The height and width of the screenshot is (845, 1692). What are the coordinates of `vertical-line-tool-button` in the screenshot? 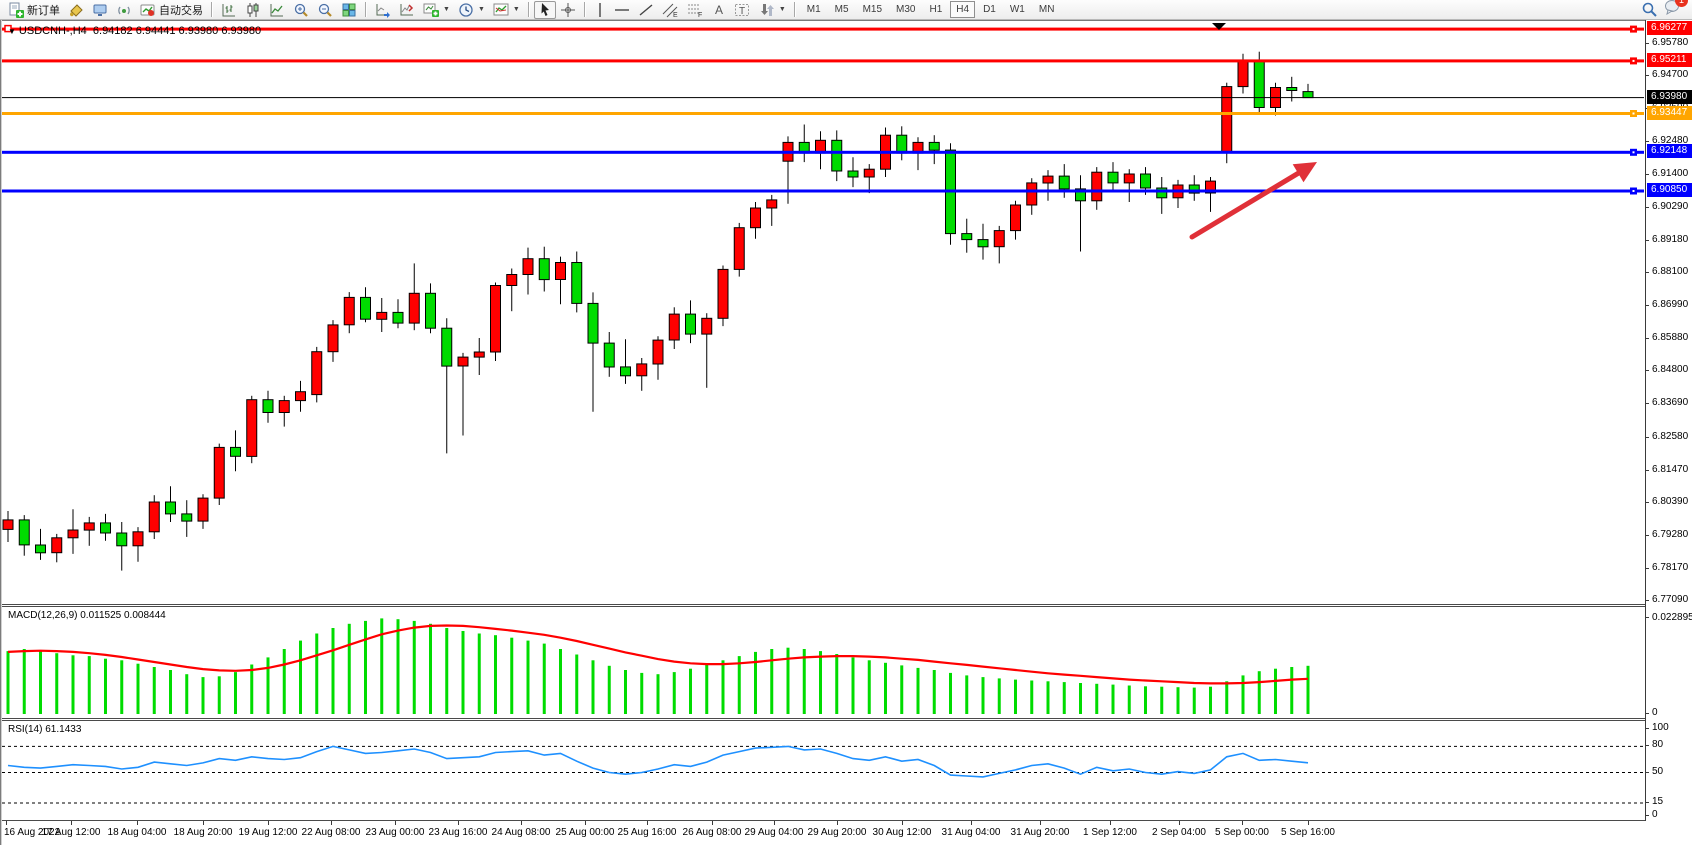 It's located at (600, 10).